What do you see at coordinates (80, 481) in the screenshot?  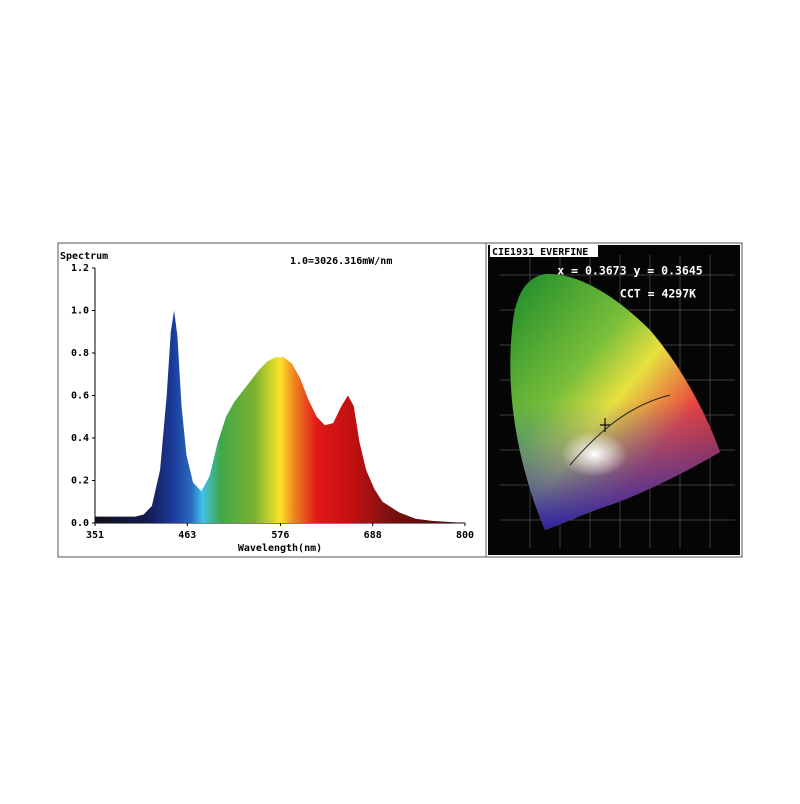 I see `y-tick-label: 0.2` at bounding box center [80, 481].